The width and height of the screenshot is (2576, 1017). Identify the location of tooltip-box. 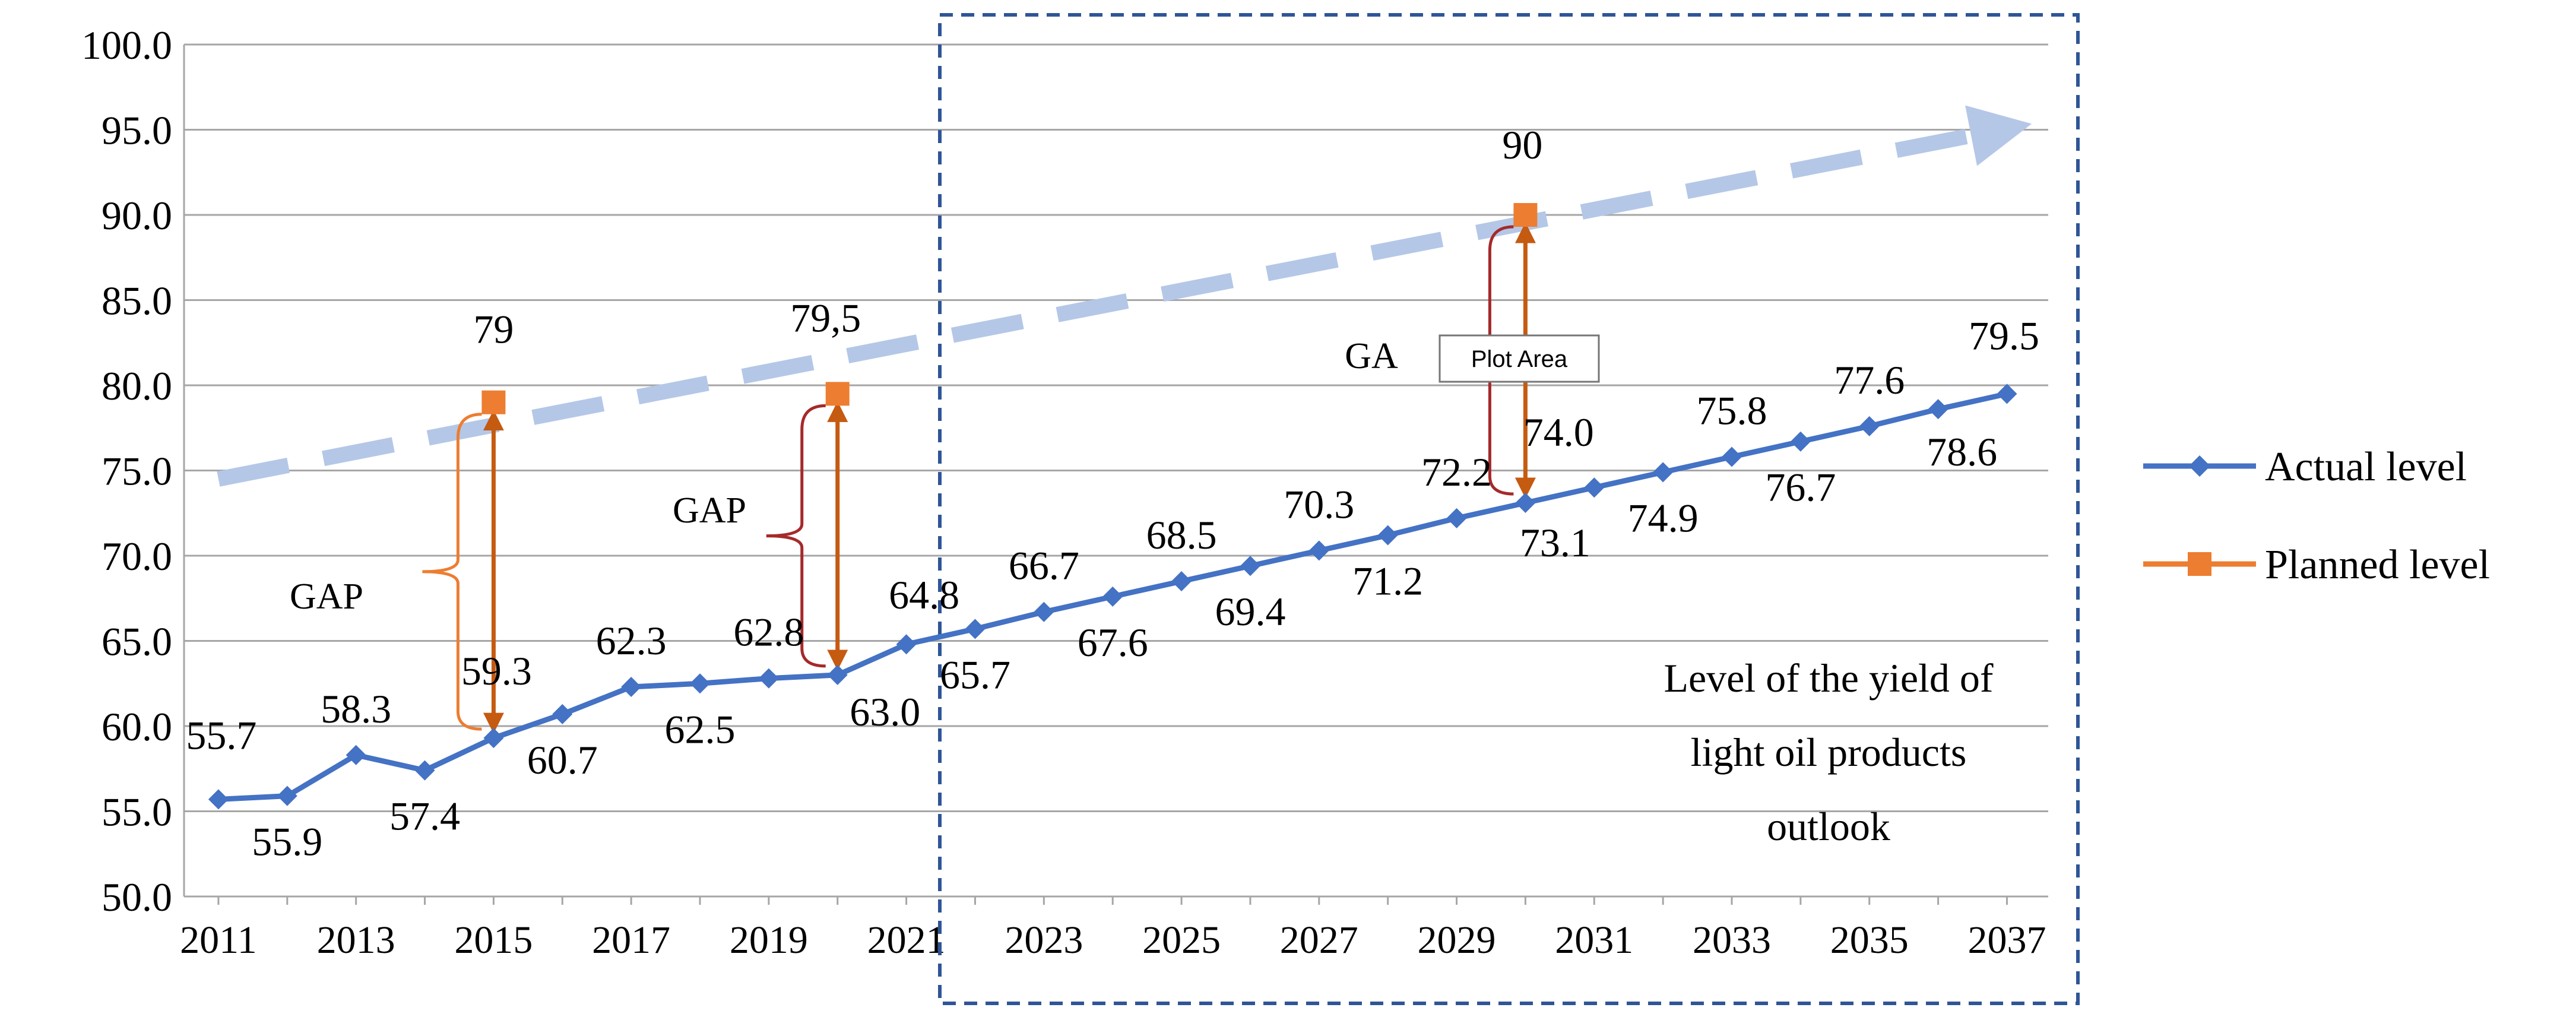
(1519, 359).